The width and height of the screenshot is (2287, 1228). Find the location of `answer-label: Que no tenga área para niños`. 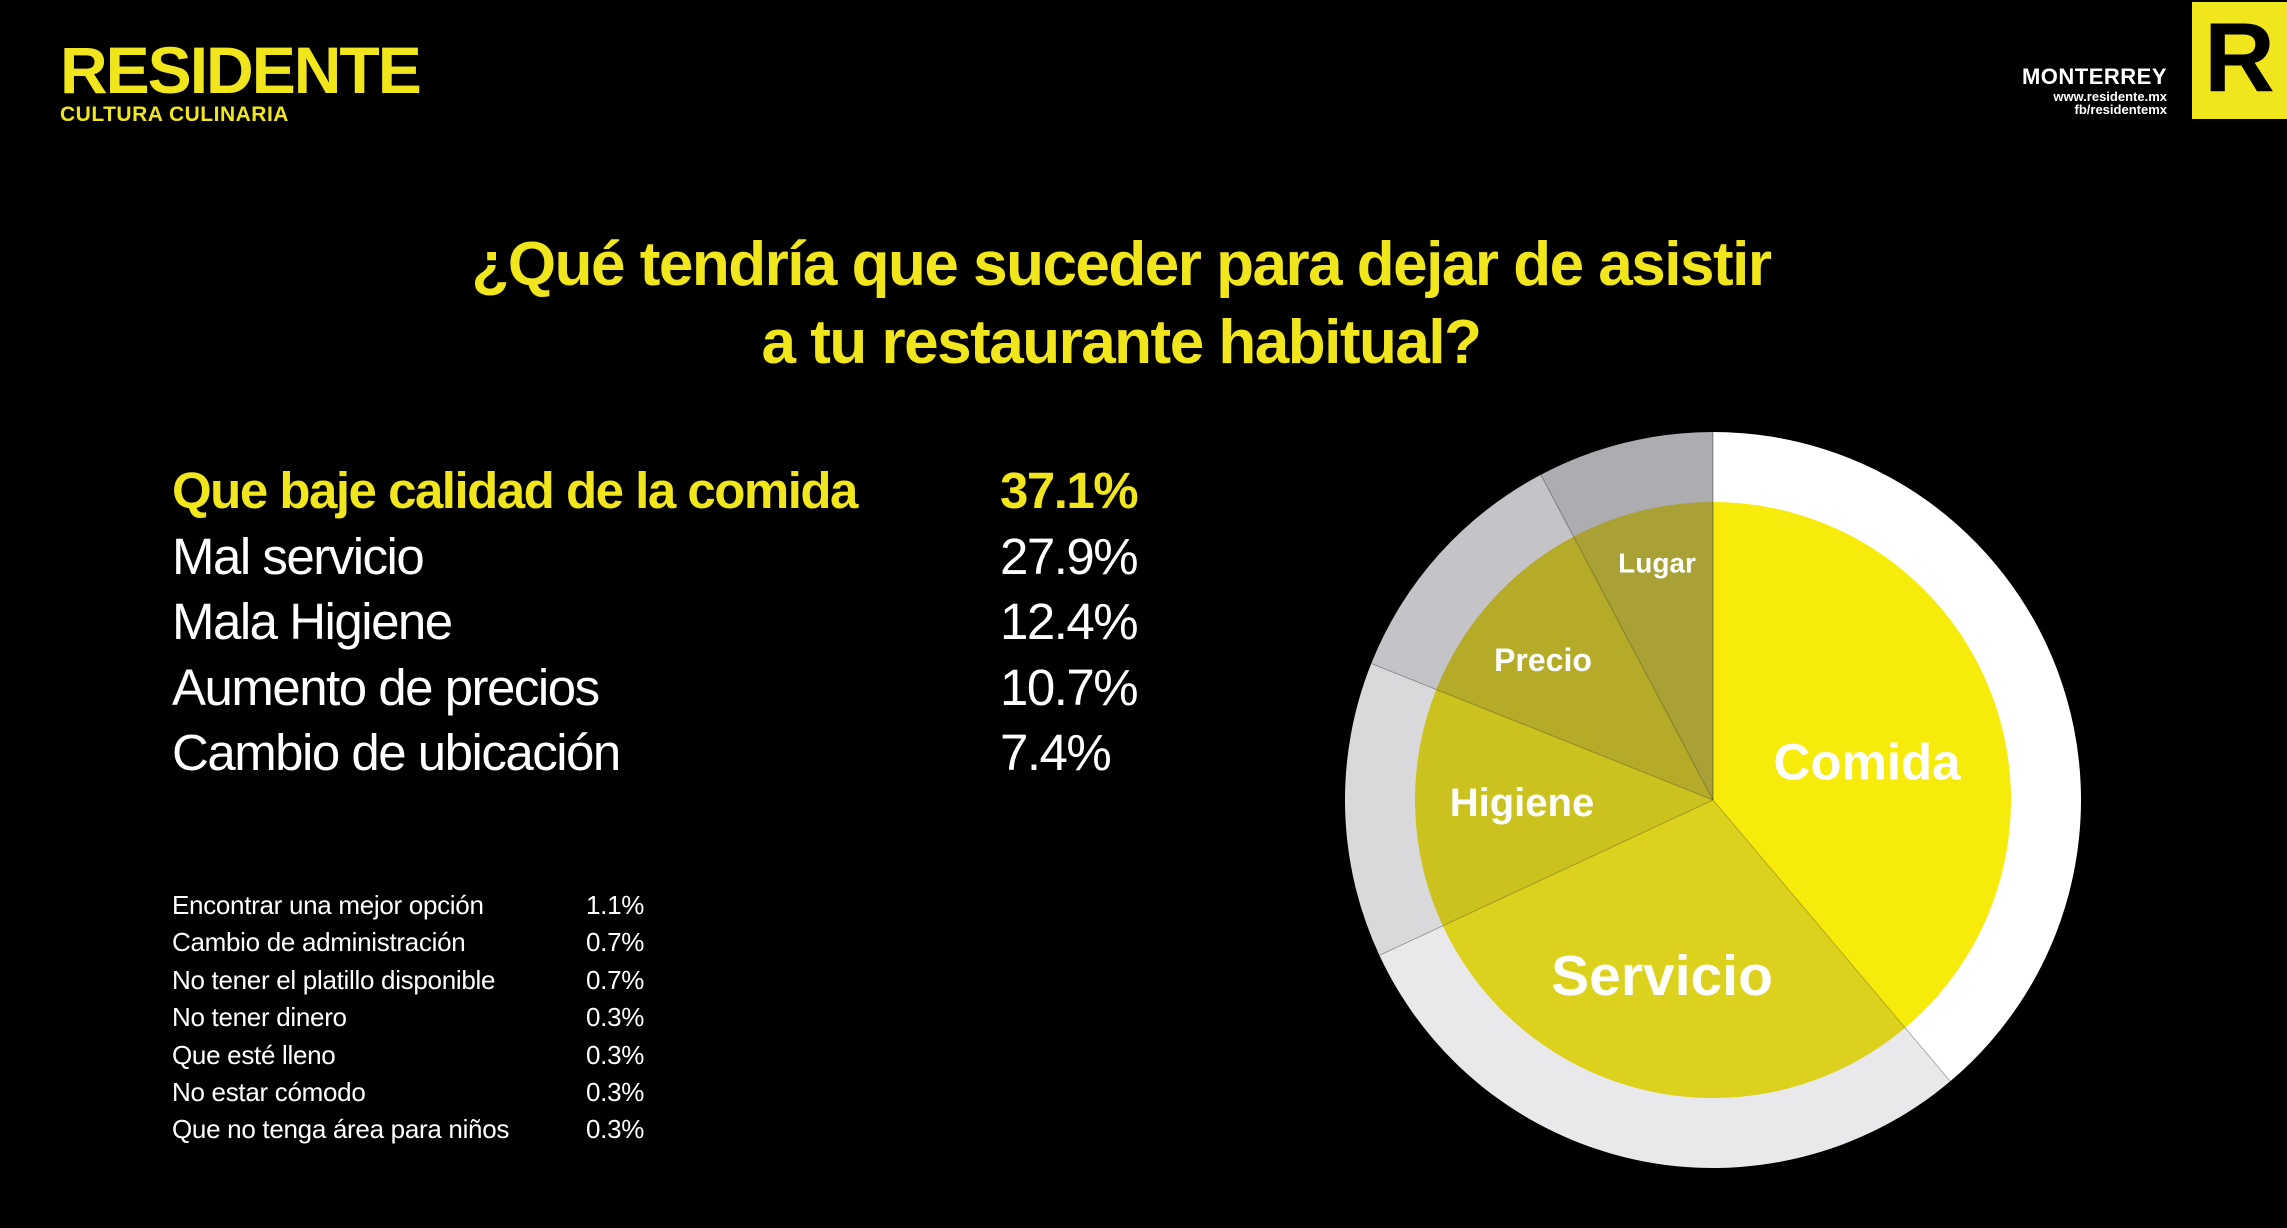

answer-label: Que no tenga área para niños is located at coordinates (341, 1129).